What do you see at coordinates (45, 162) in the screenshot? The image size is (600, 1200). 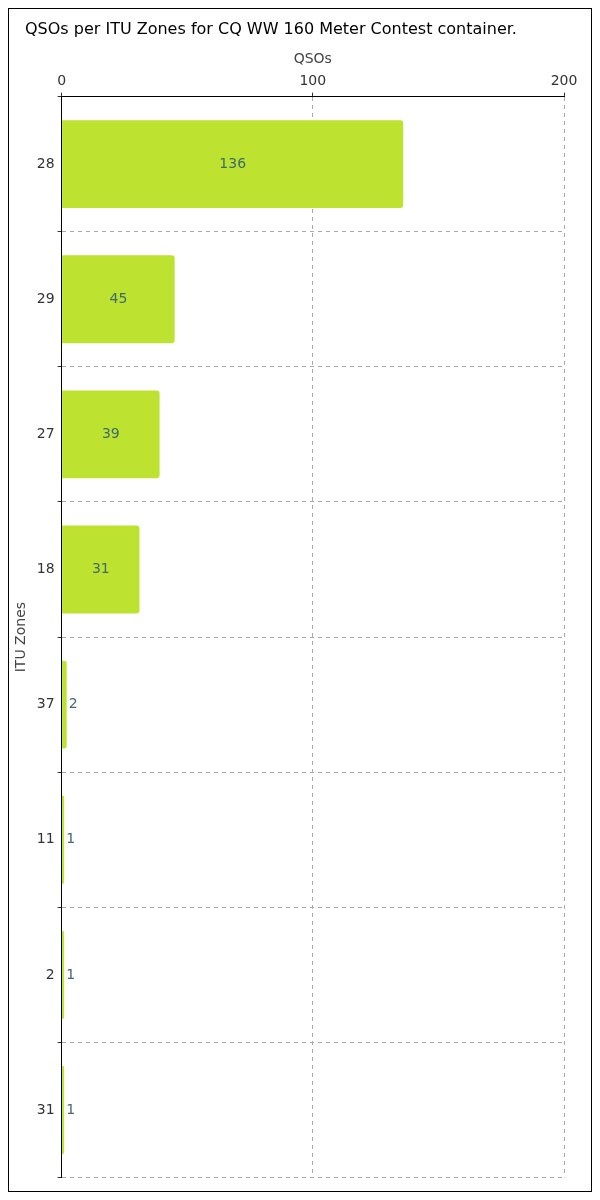 I see `y-tick-label: 28` at bounding box center [45, 162].